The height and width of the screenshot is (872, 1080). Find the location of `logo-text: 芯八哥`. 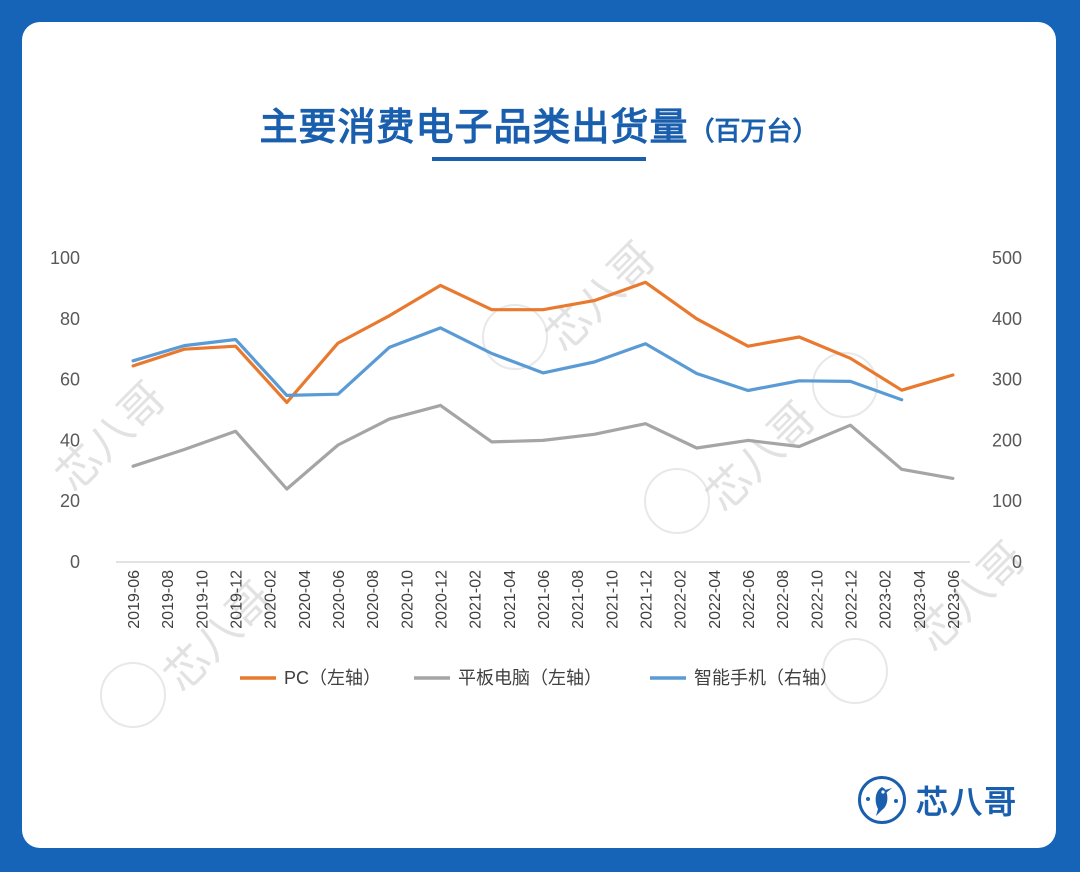

logo-text: 芯八哥 is located at coordinates (967, 802).